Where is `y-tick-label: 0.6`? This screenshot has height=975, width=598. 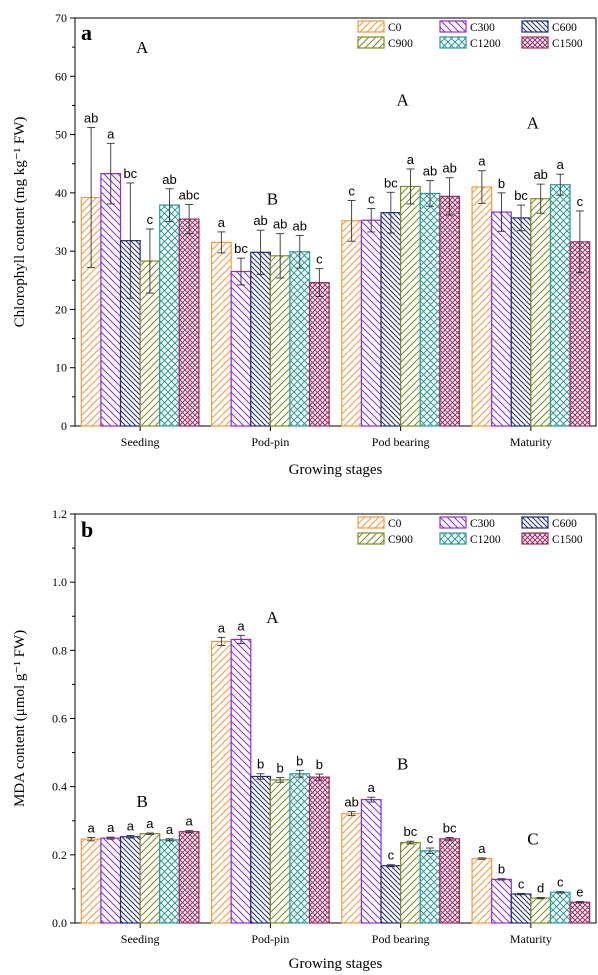 y-tick-label: 0.6 is located at coordinates (59, 719).